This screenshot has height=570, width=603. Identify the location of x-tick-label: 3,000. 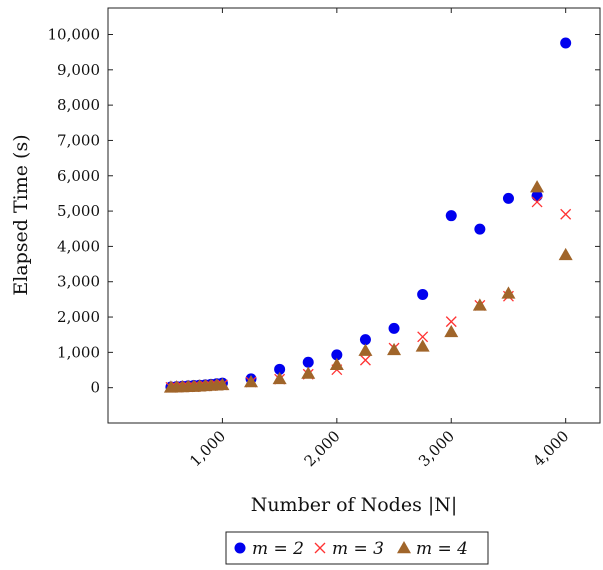
(436, 448).